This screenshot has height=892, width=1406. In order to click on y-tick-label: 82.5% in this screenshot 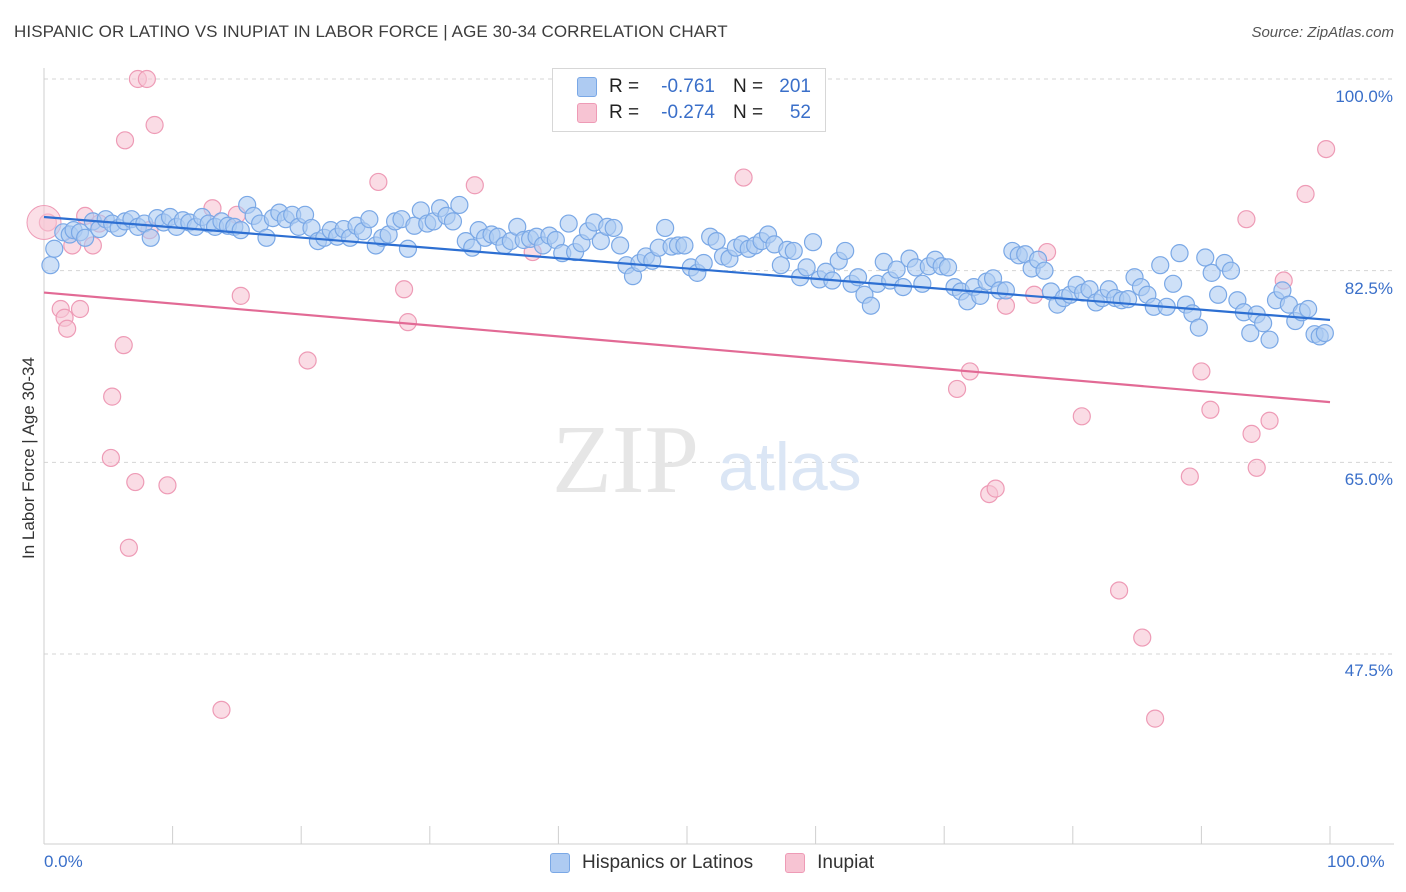, I will do `click(1368, 288)`.